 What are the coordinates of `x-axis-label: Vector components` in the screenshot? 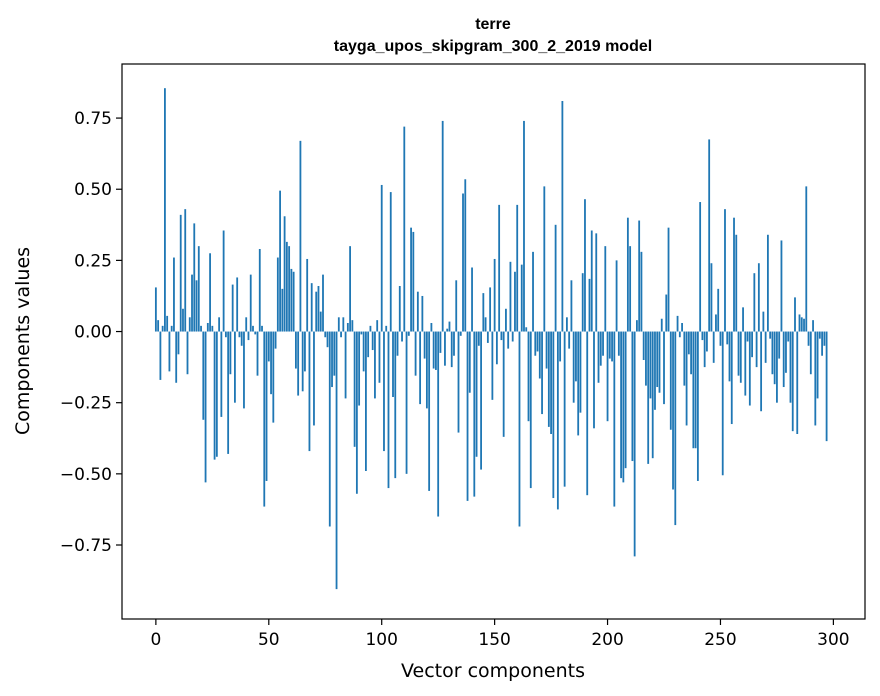 It's located at (493, 671).